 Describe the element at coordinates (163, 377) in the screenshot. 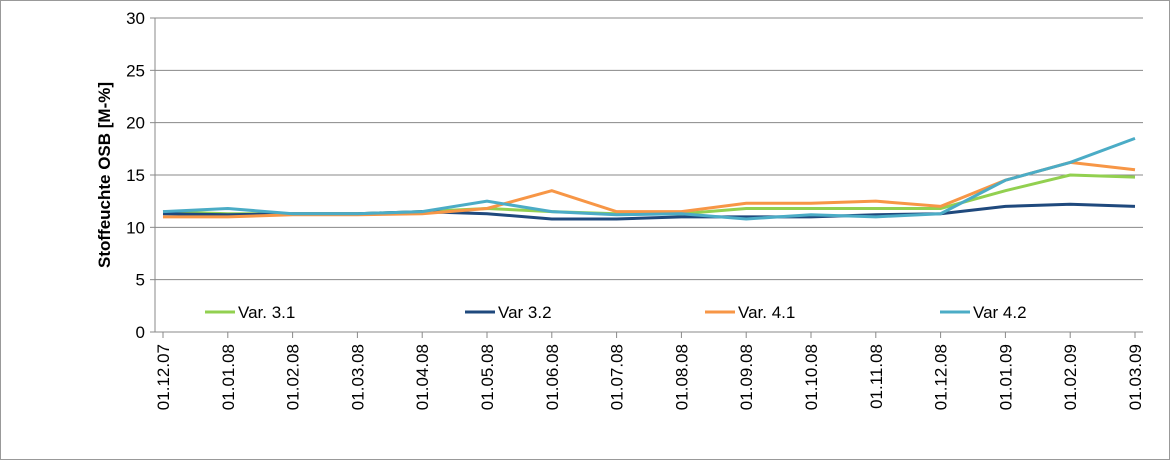

I see `x-tick-label: 01.12.07` at that location.